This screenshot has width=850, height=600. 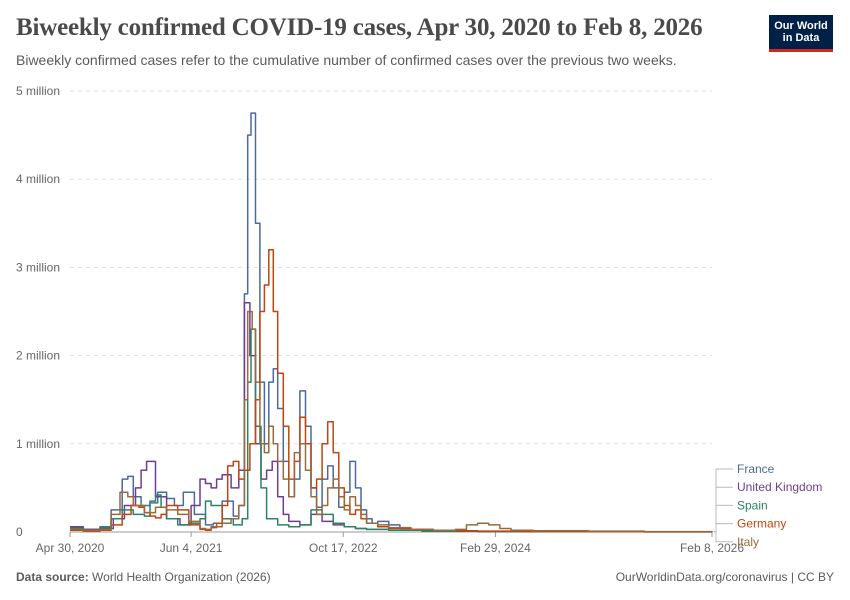 I want to click on legend-label-italy: Italy, so click(x=748, y=542).